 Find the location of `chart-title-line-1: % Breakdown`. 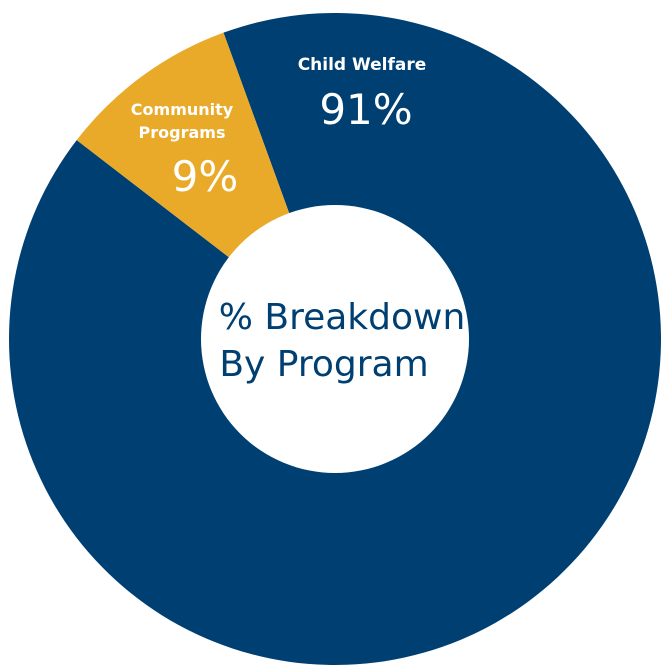

chart-title-line-1: % Breakdown is located at coordinates (342, 317).